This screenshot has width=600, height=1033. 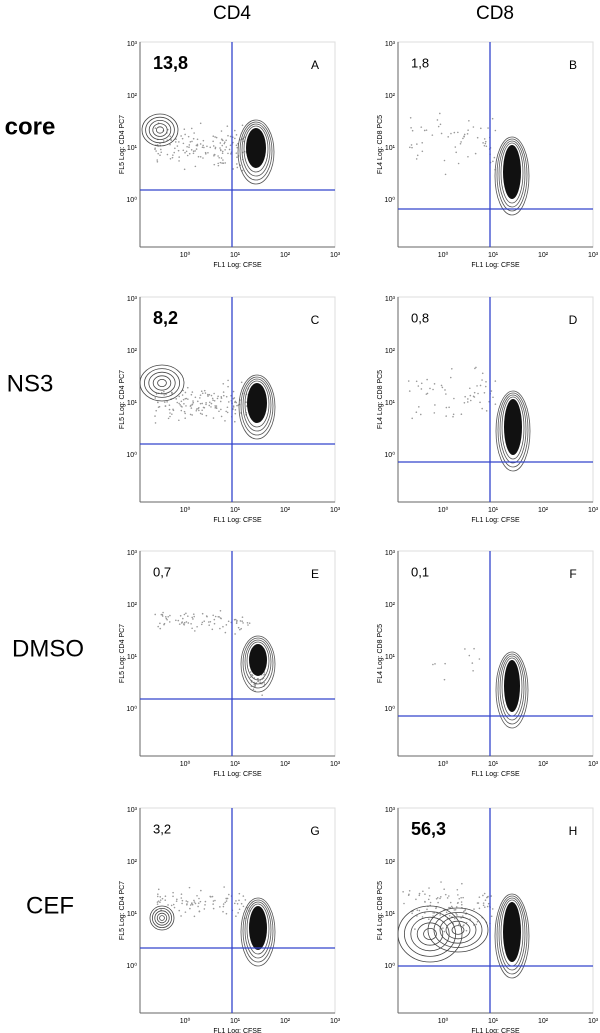 I want to click on y-tick-label: 10², so click(x=132, y=351).